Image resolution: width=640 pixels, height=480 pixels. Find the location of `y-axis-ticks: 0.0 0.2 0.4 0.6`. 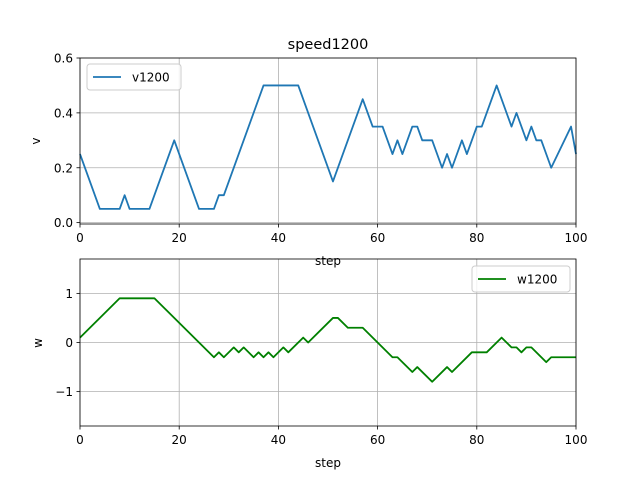

y-axis-ticks: 0.0 0.2 0.4 0.6 is located at coordinates (67, 141).